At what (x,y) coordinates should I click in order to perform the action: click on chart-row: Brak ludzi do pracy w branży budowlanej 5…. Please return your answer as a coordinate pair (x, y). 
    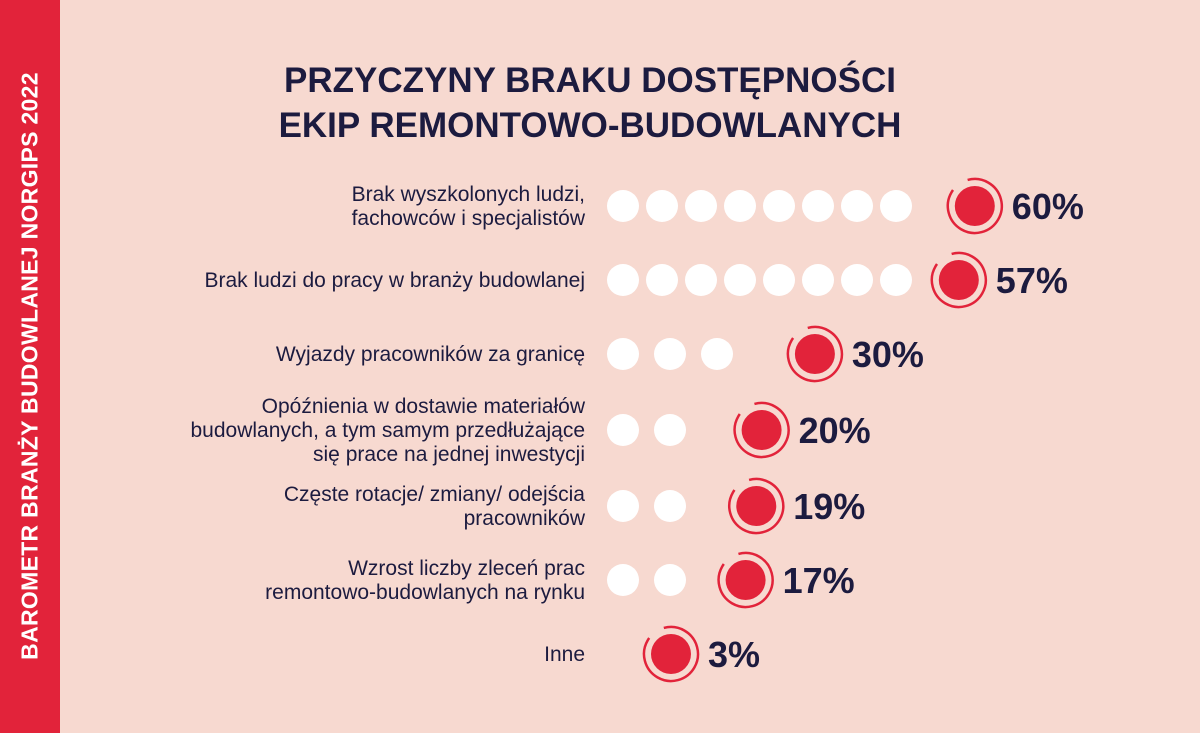
    Looking at the image, I should click on (636, 280).